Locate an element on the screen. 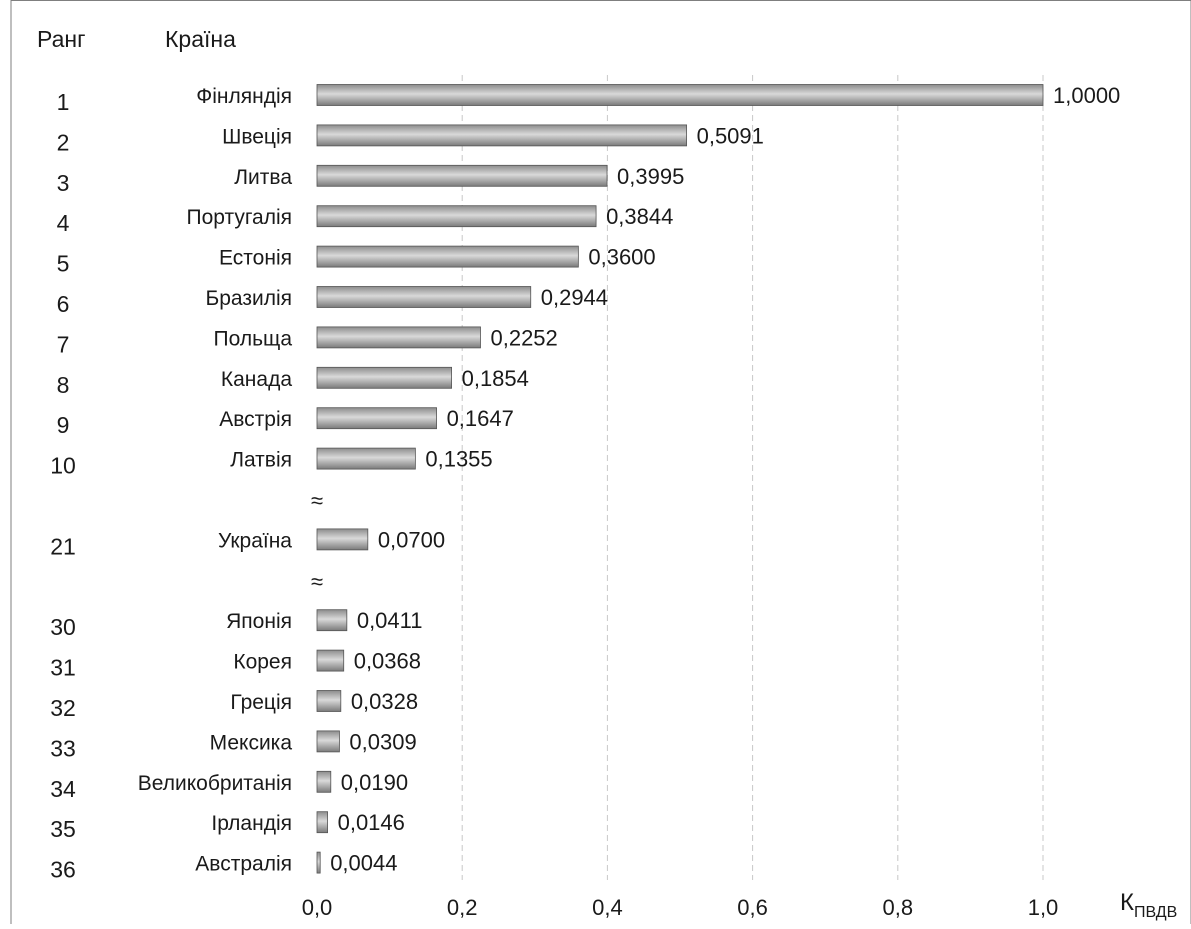 The height and width of the screenshot is (929, 1191). country-label: Бразилія is located at coordinates (248, 298).